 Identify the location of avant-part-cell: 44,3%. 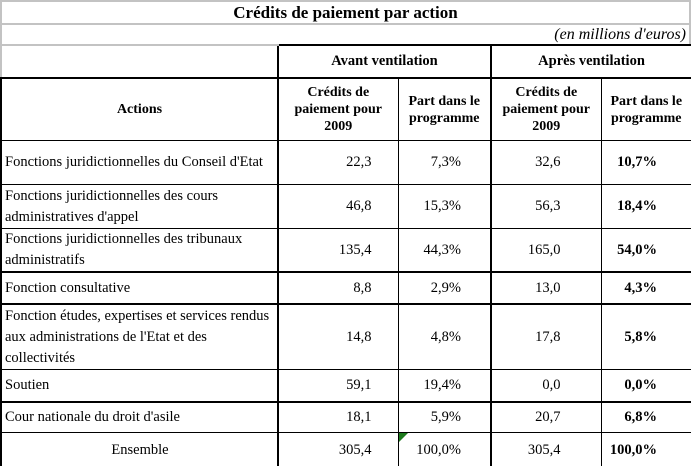
(444, 250).